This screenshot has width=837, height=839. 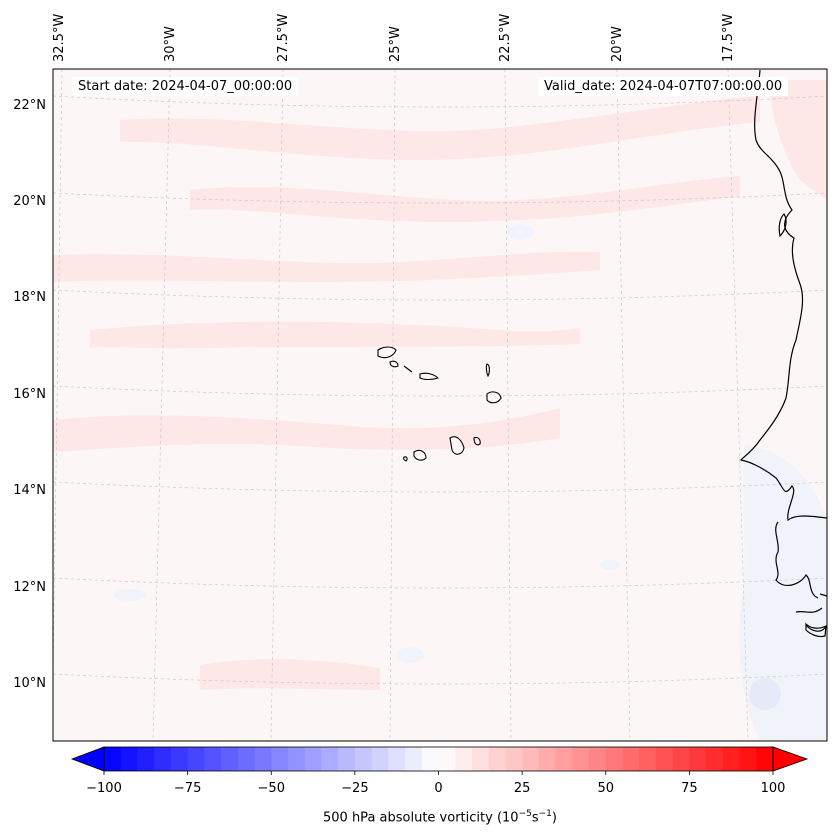 I want to click on lon-label: 22.5°W, so click(x=505, y=37).